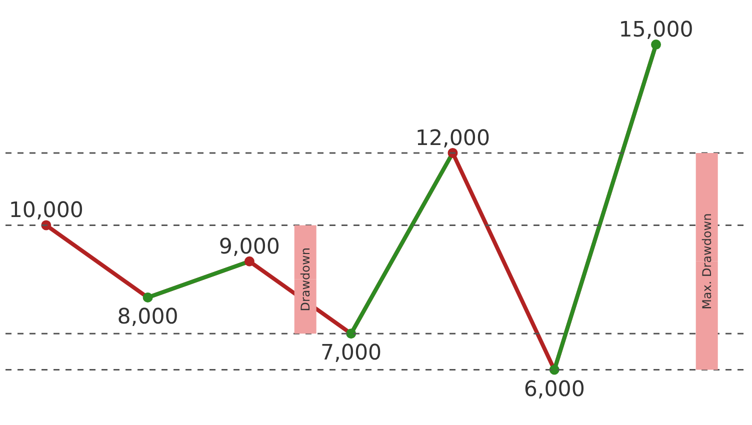 The width and height of the screenshot is (752, 425). What do you see at coordinates (554, 389) in the screenshot?
I see `data-label: 6,000` at bounding box center [554, 389].